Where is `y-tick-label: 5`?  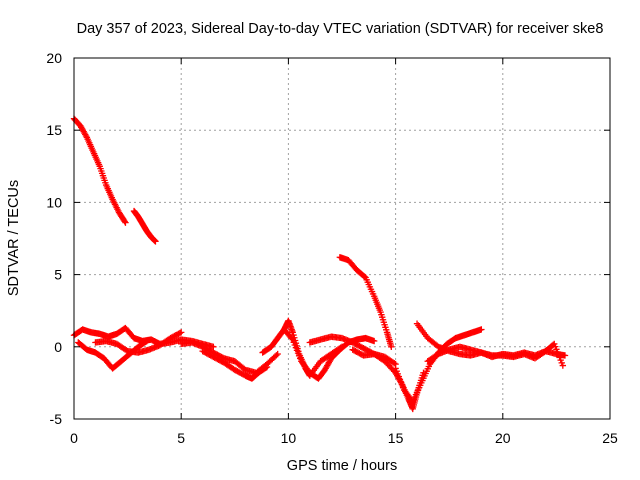
y-tick-label: 5 is located at coordinates (58, 275).